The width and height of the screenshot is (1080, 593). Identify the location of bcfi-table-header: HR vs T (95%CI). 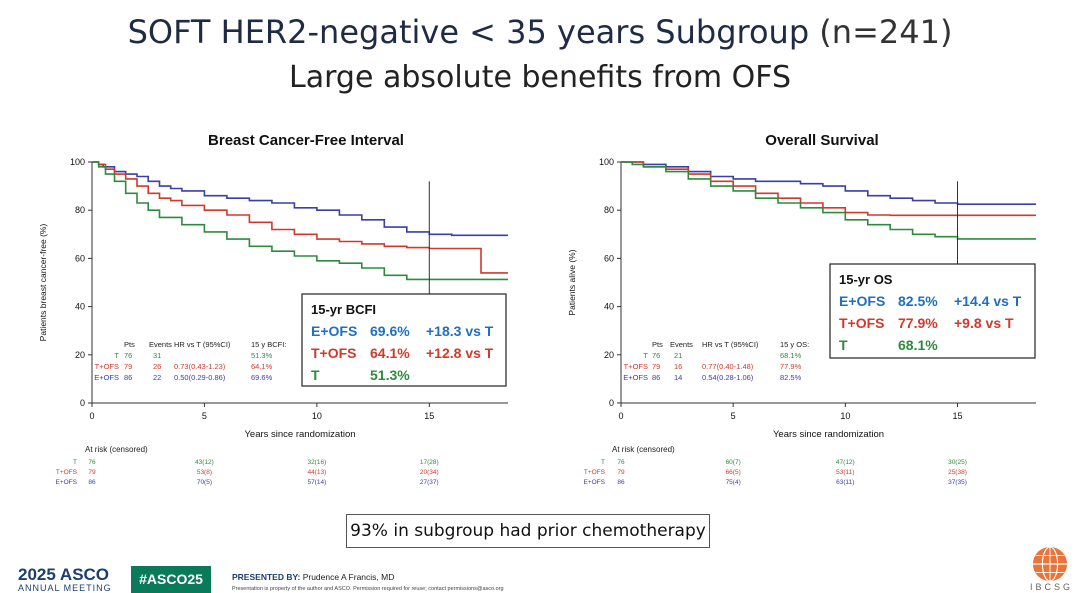
(202, 344).